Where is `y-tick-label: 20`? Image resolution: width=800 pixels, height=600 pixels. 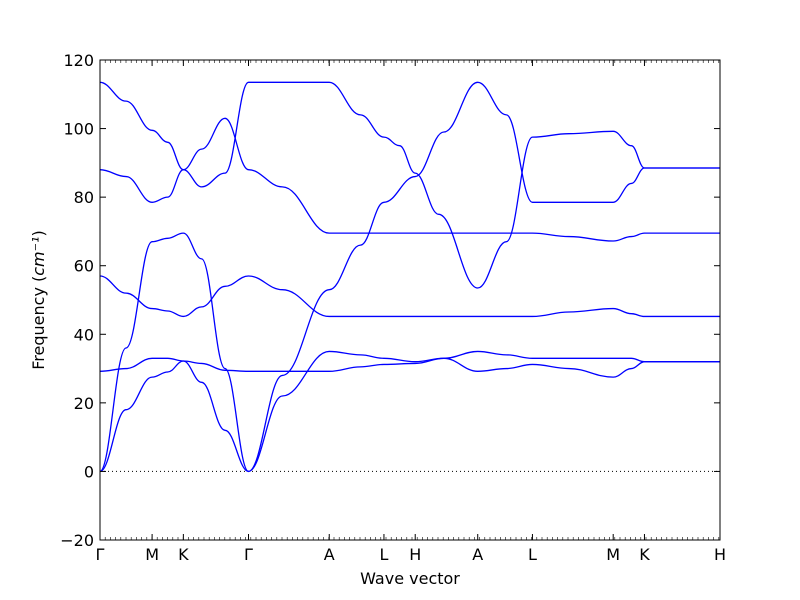 y-tick-label: 20 is located at coordinates (84, 403).